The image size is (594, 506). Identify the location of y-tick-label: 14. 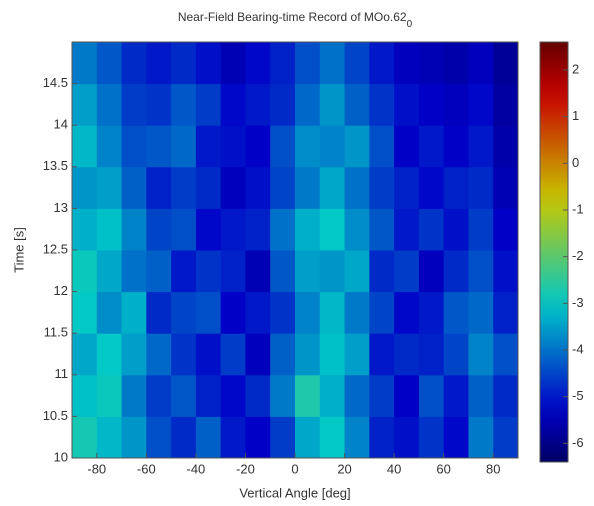
(61, 124).